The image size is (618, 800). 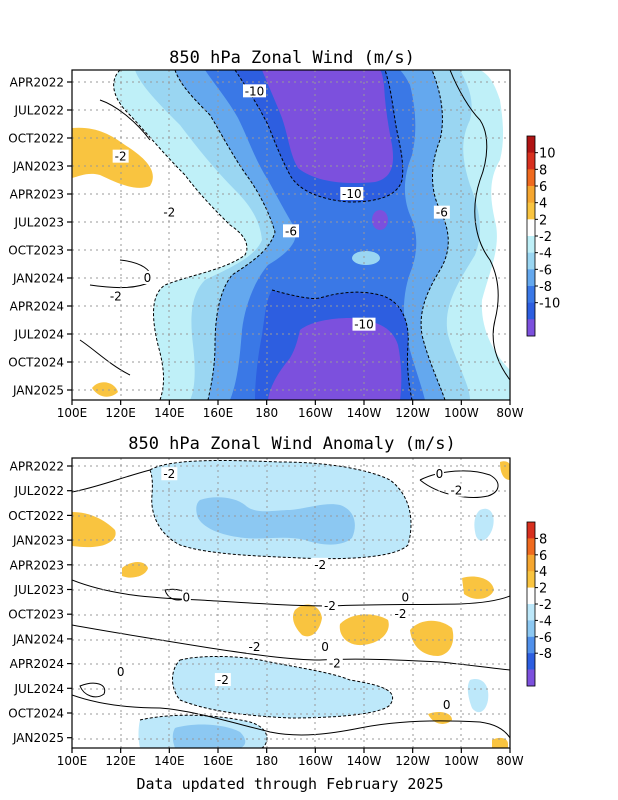 What do you see at coordinates (364, 413) in the screenshot?
I see `x-tick-label: 140W` at bounding box center [364, 413].